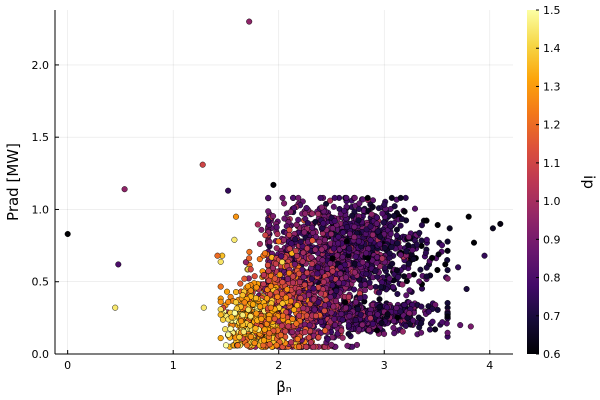 The height and width of the screenshot is (400, 600). What do you see at coordinates (284, 387) in the screenshot?
I see `x-axis-title: βₙ` at bounding box center [284, 387].